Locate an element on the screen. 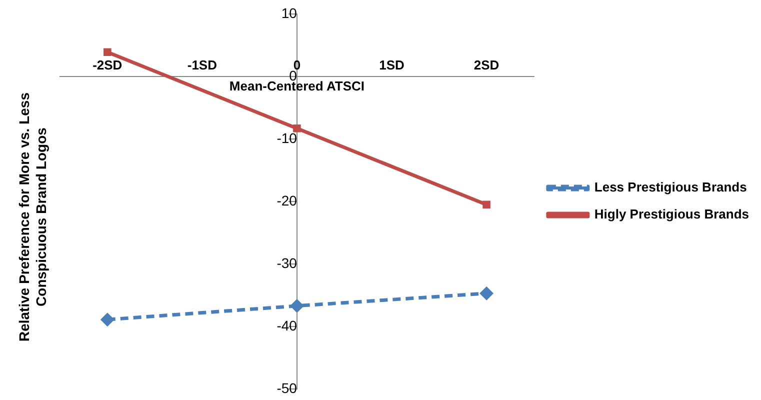 The image size is (761, 400). legend-label: Higly Prestigious Brands is located at coordinates (672, 214).